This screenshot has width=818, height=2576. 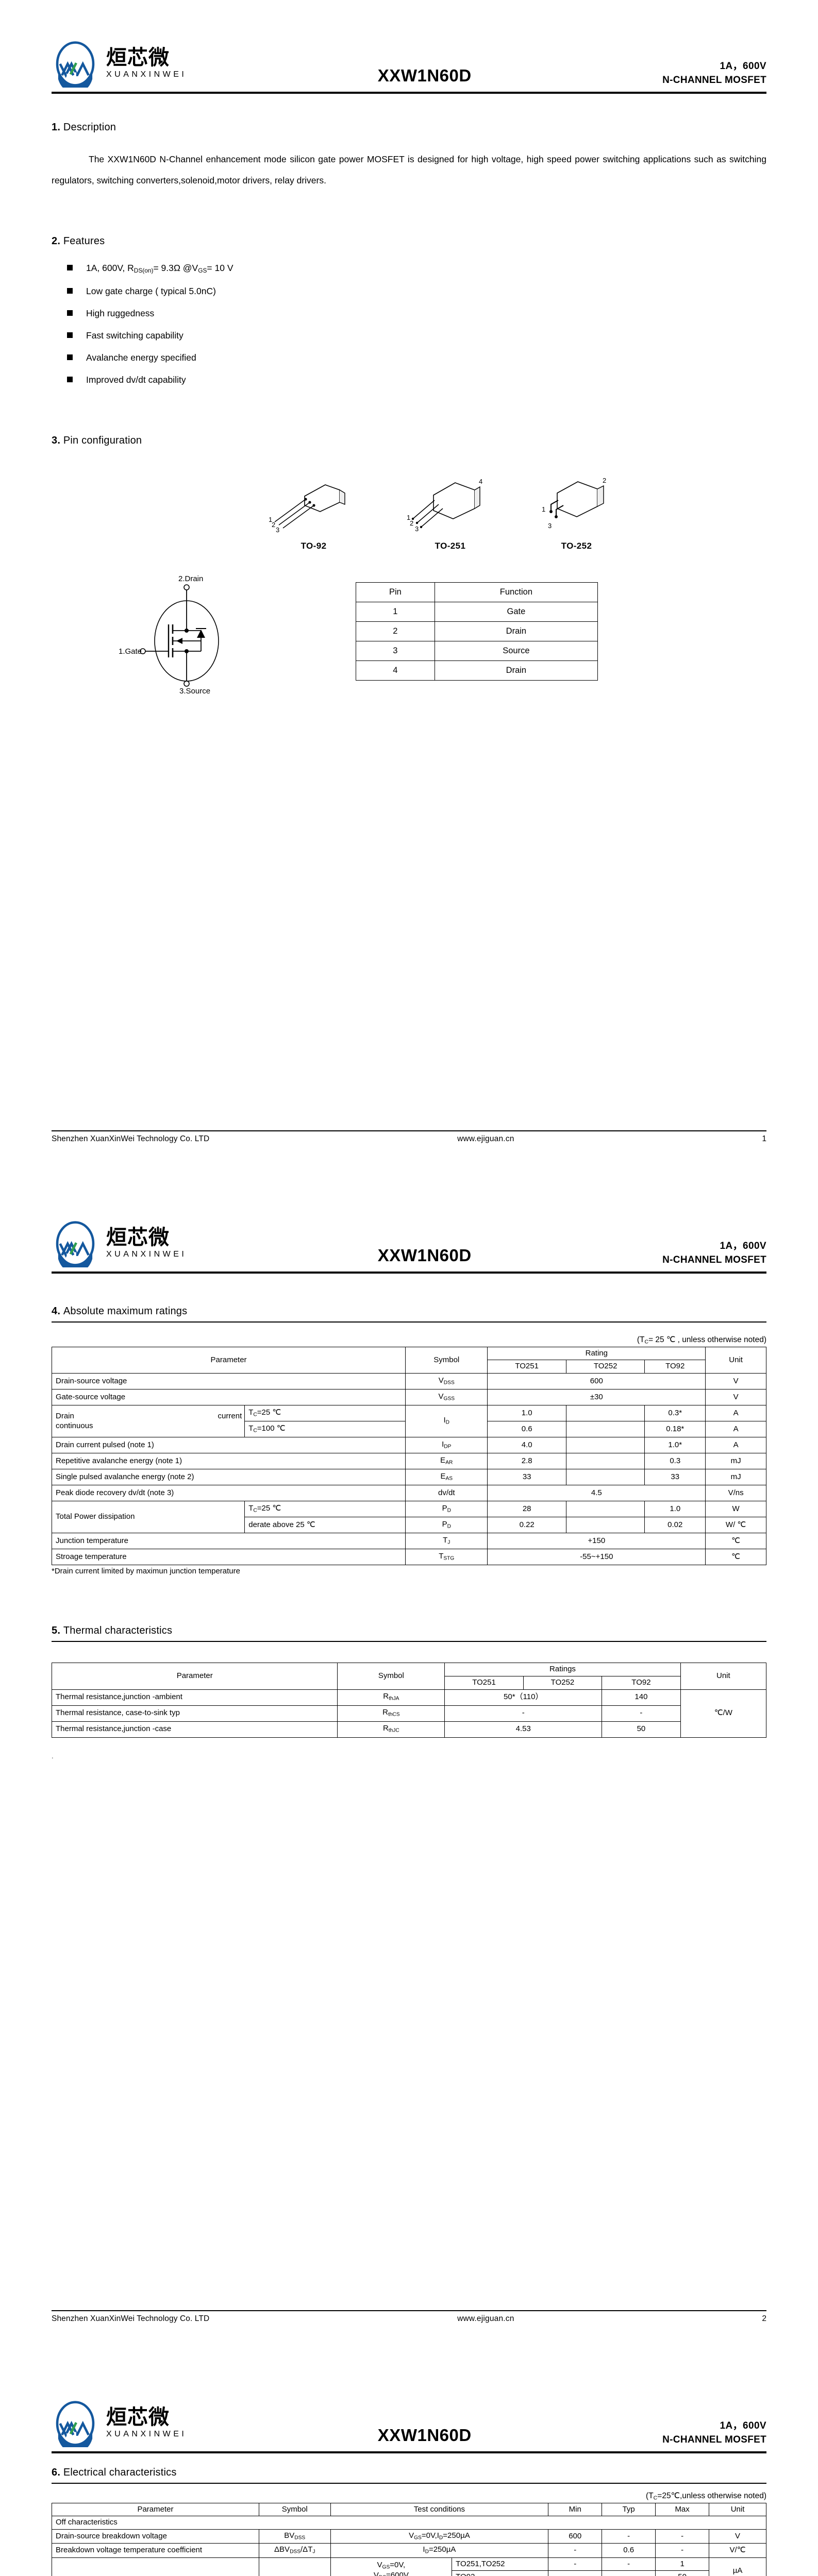 I want to click on section-3-number: 3., so click(x=56, y=440).